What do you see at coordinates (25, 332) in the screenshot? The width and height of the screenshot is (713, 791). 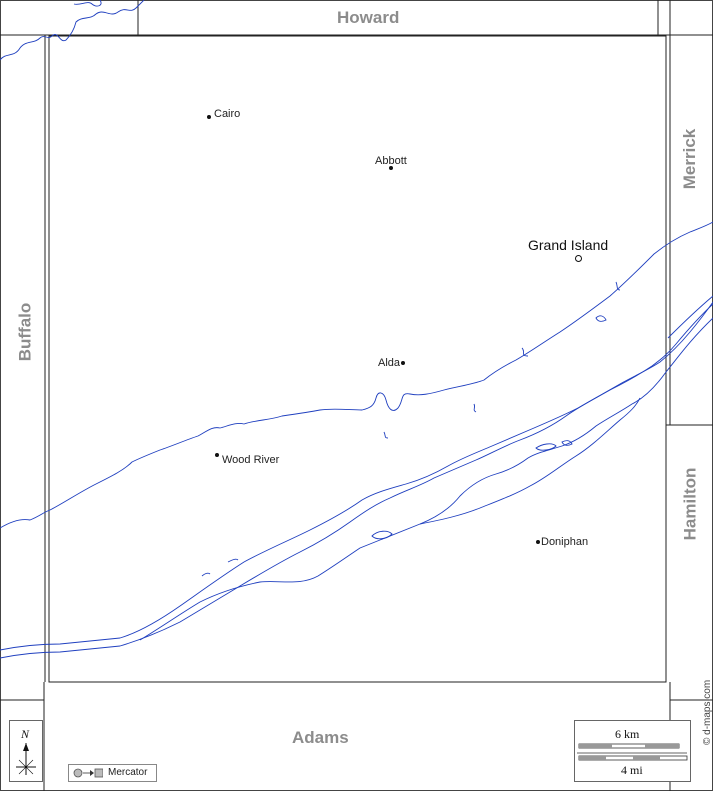 I see `county-label-buffalo: Buffalo` at bounding box center [25, 332].